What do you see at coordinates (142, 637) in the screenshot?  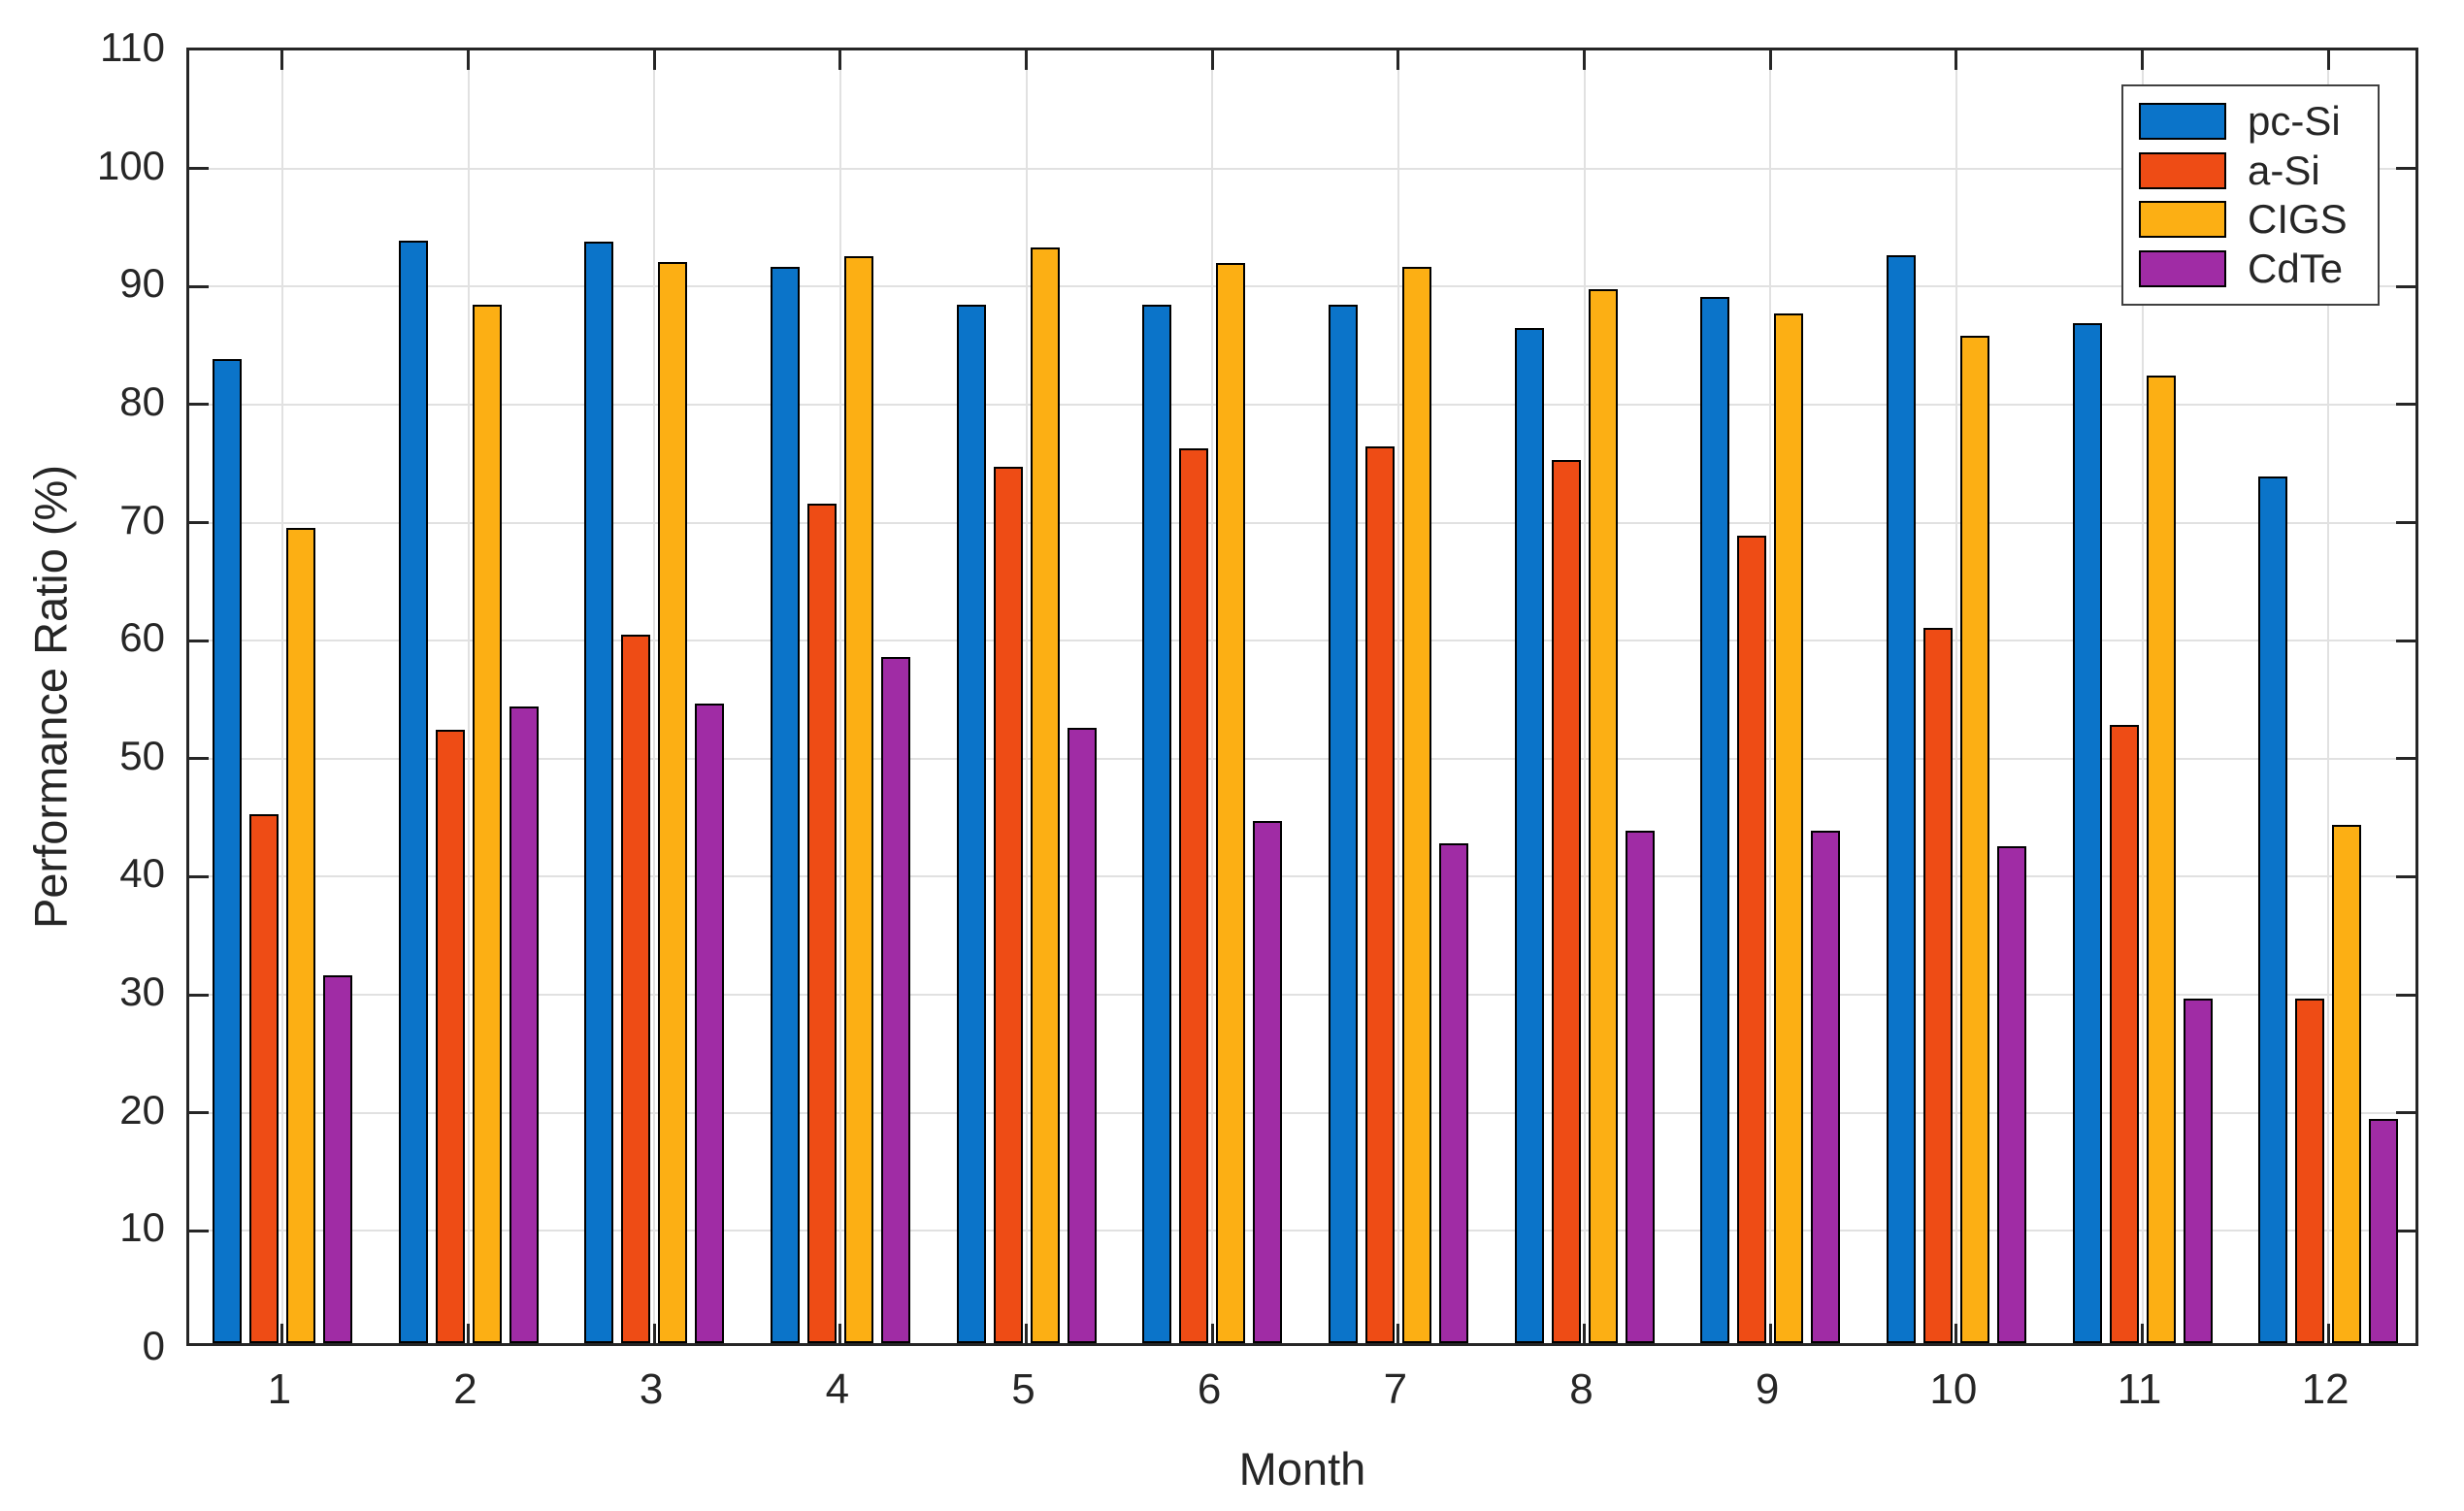 I see `y-tick-label-60: 60` at bounding box center [142, 637].